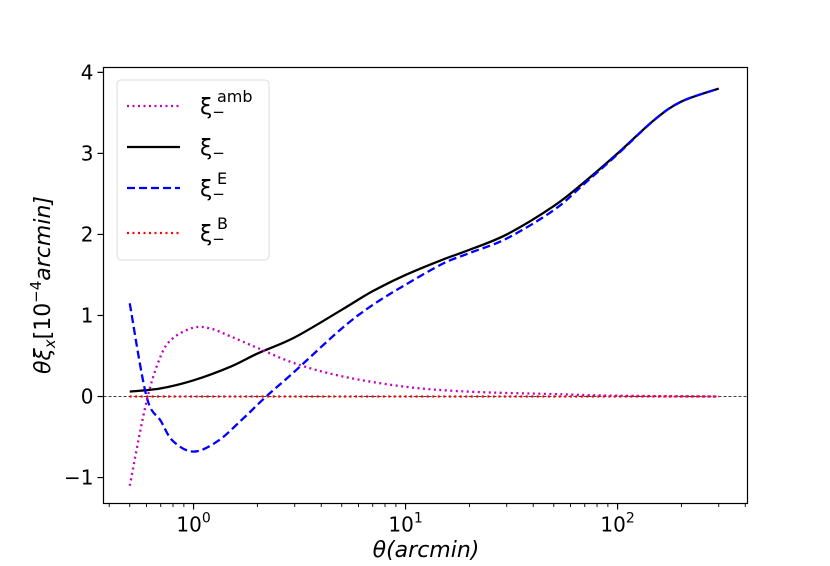  I want to click on legend-label-xi_minus_B: ξ−, so click(212, 235).